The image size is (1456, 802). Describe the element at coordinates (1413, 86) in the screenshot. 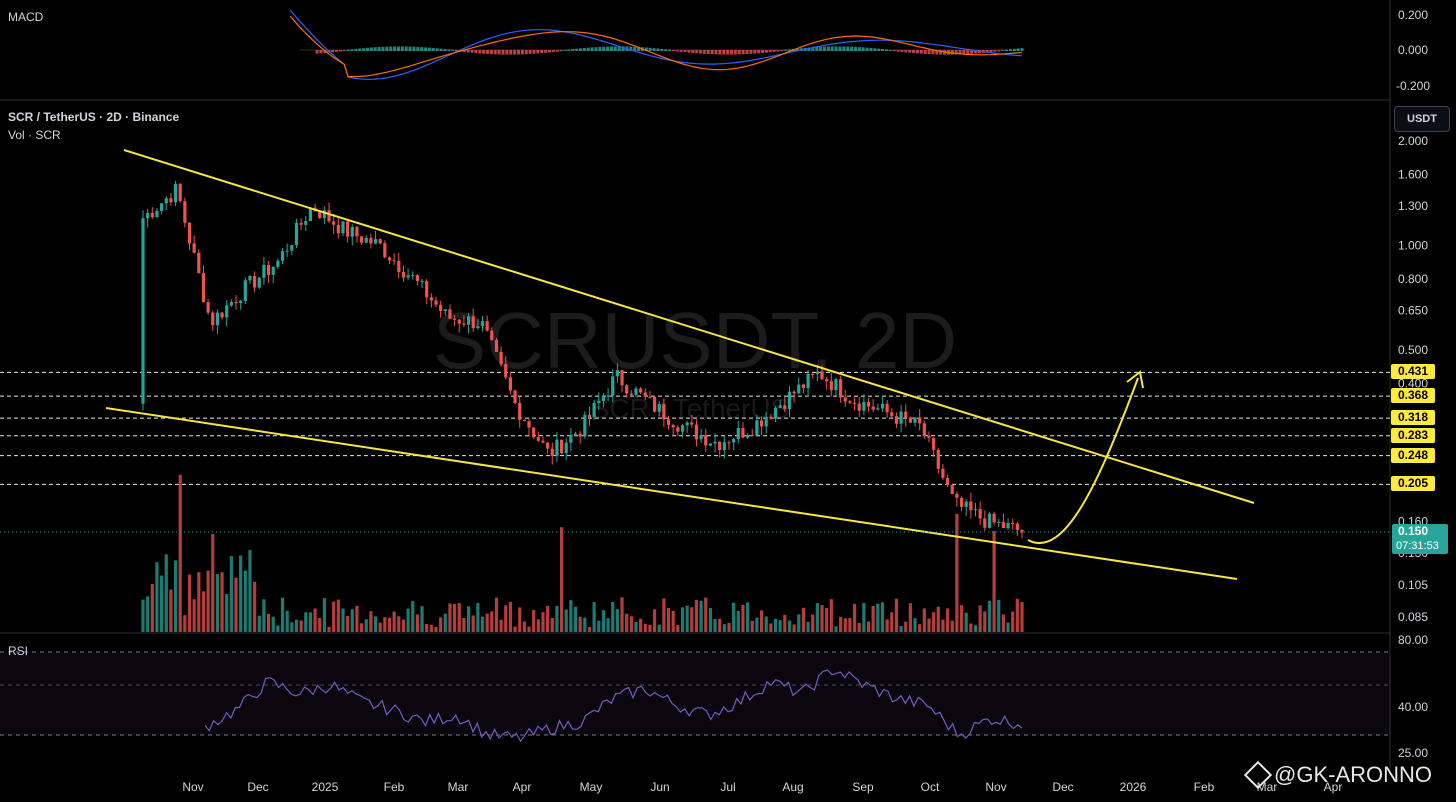

I see `macd-tick-low: -0.200` at that location.